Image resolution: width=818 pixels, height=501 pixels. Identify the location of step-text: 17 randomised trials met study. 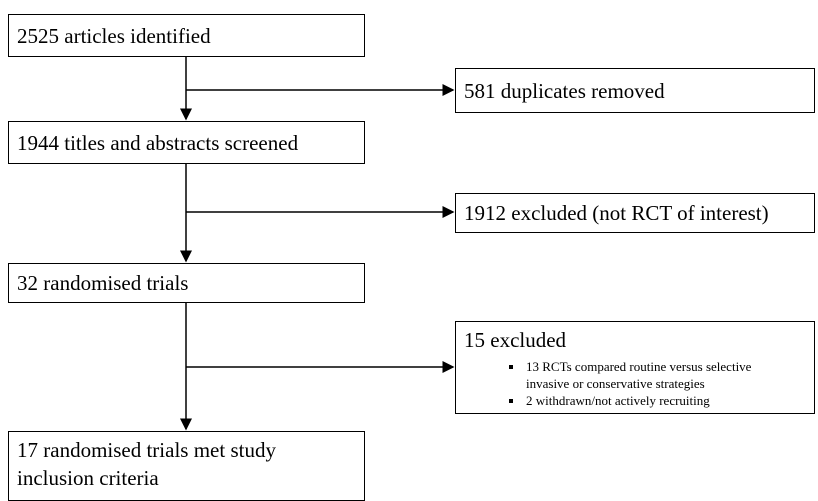
(146, 450).